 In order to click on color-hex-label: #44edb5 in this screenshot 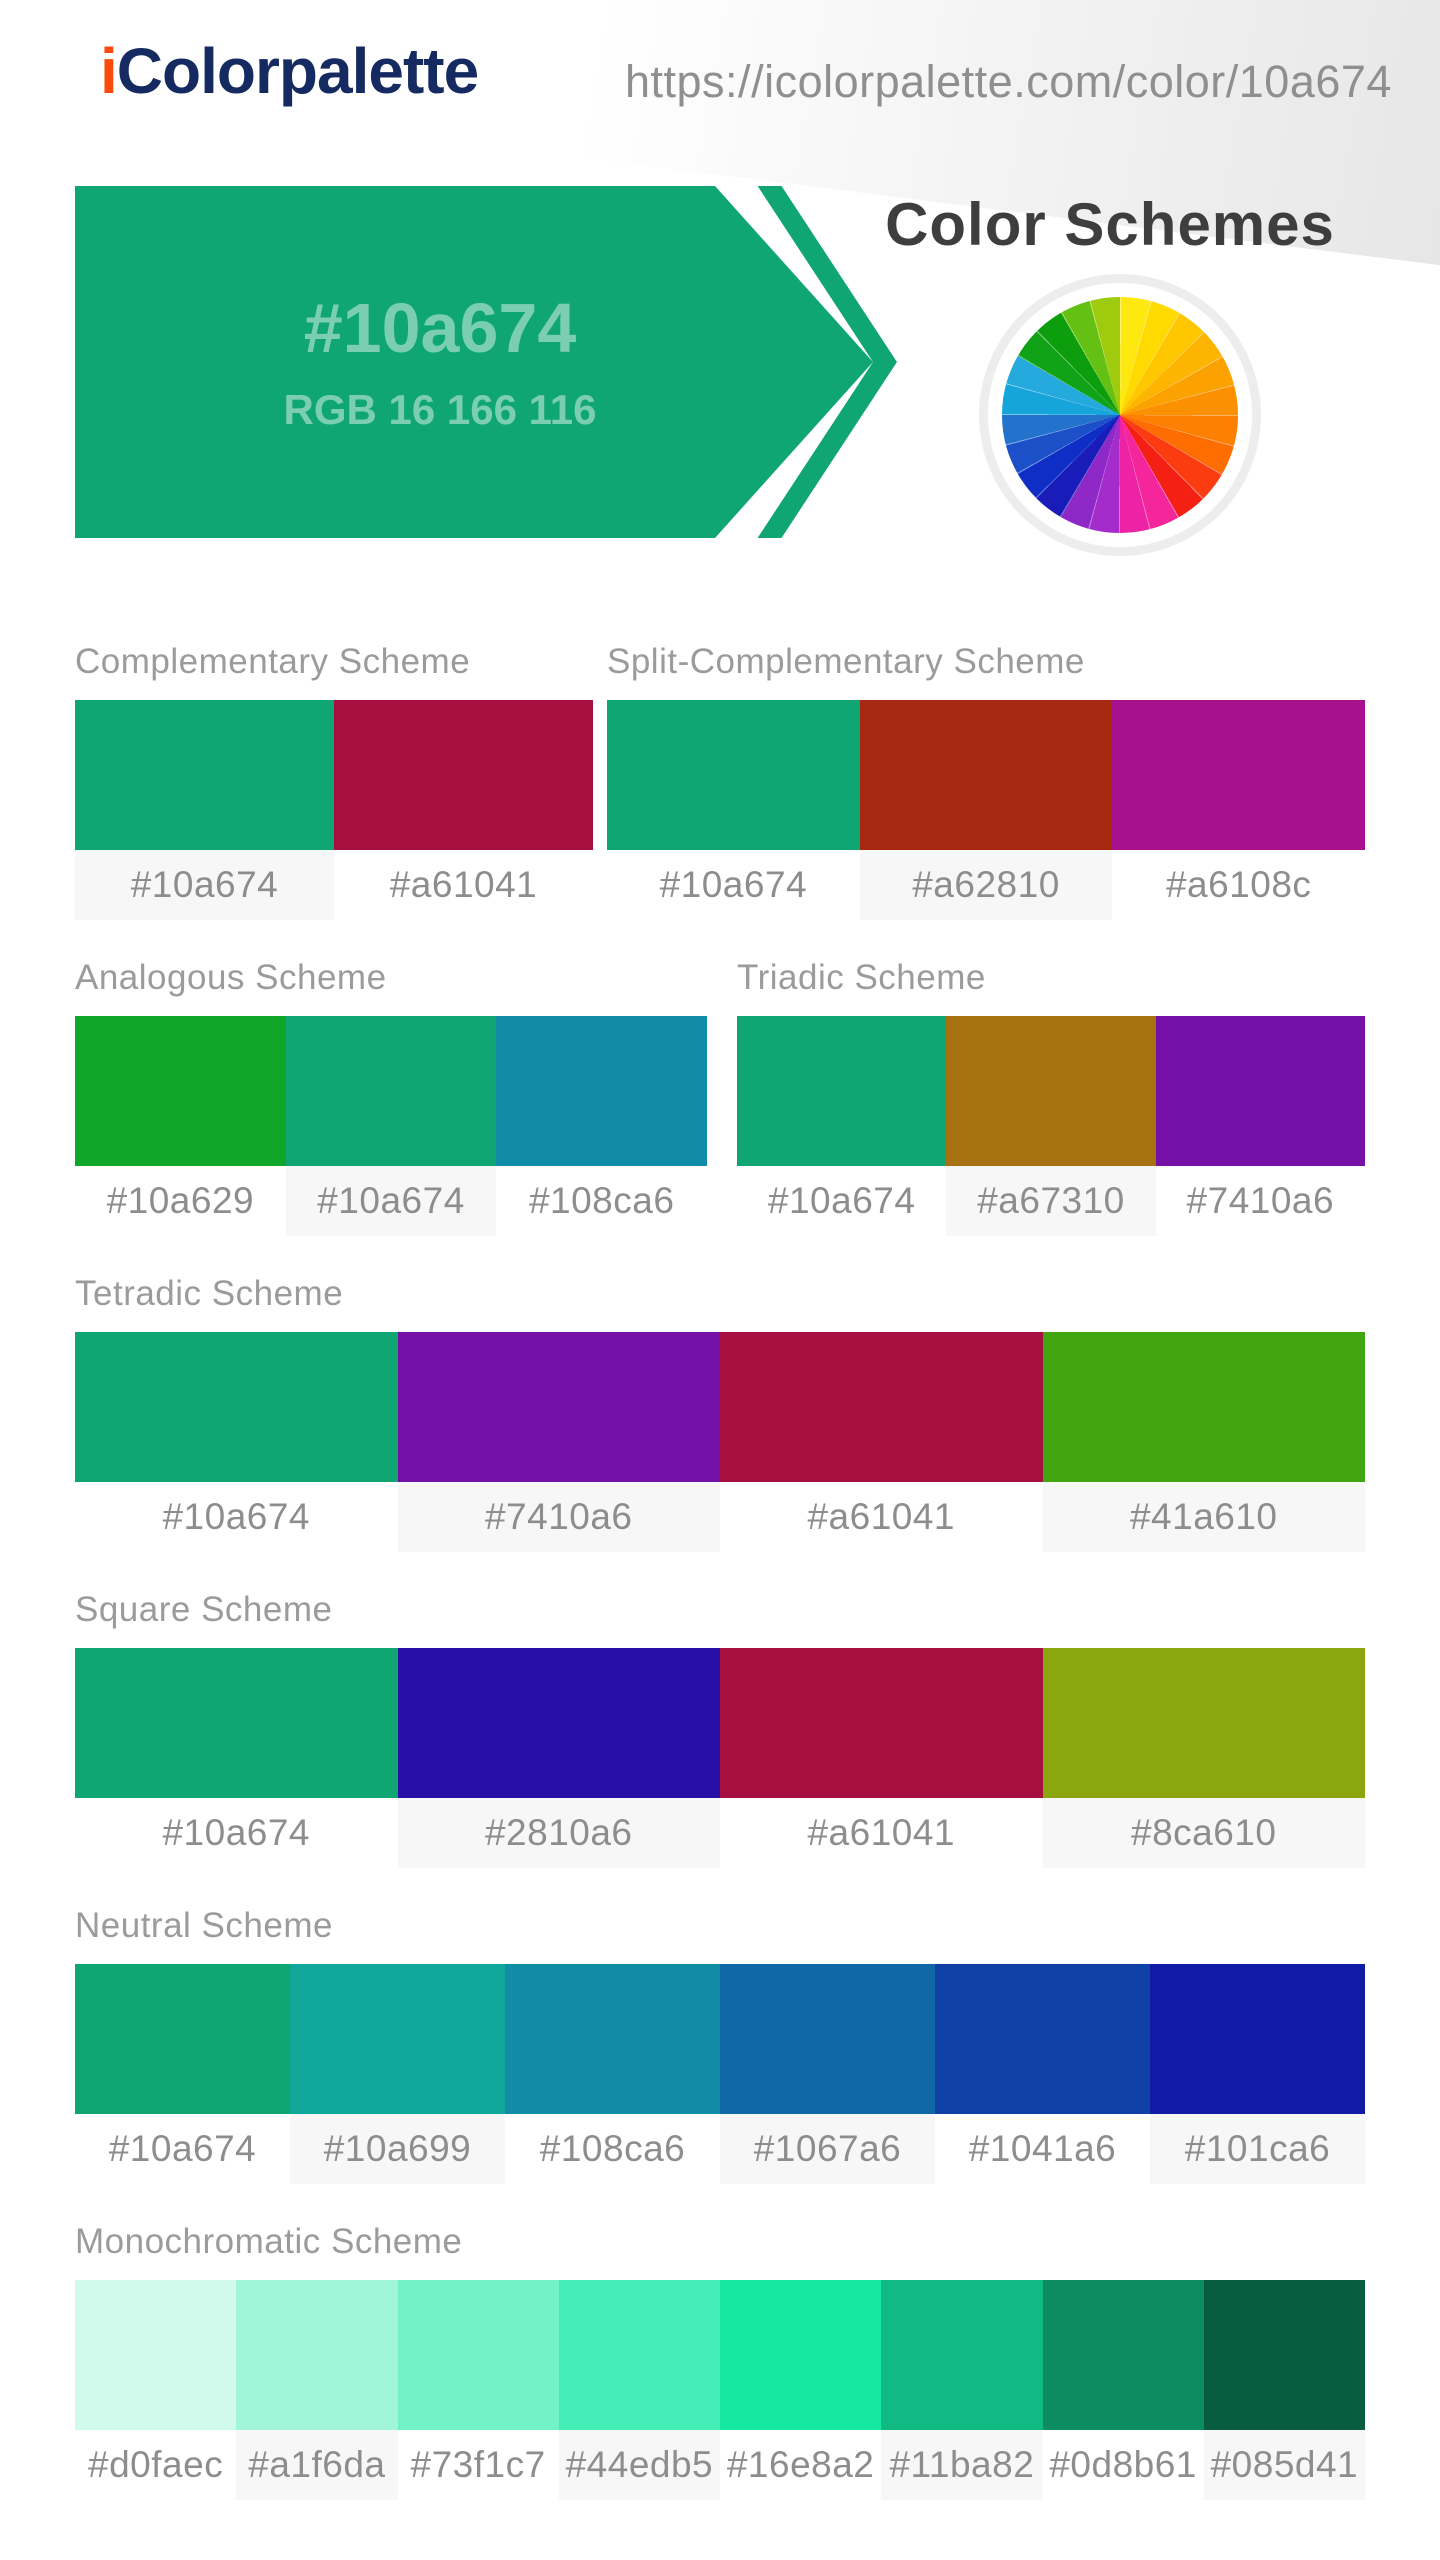, I will do `click(639, 2465)`.